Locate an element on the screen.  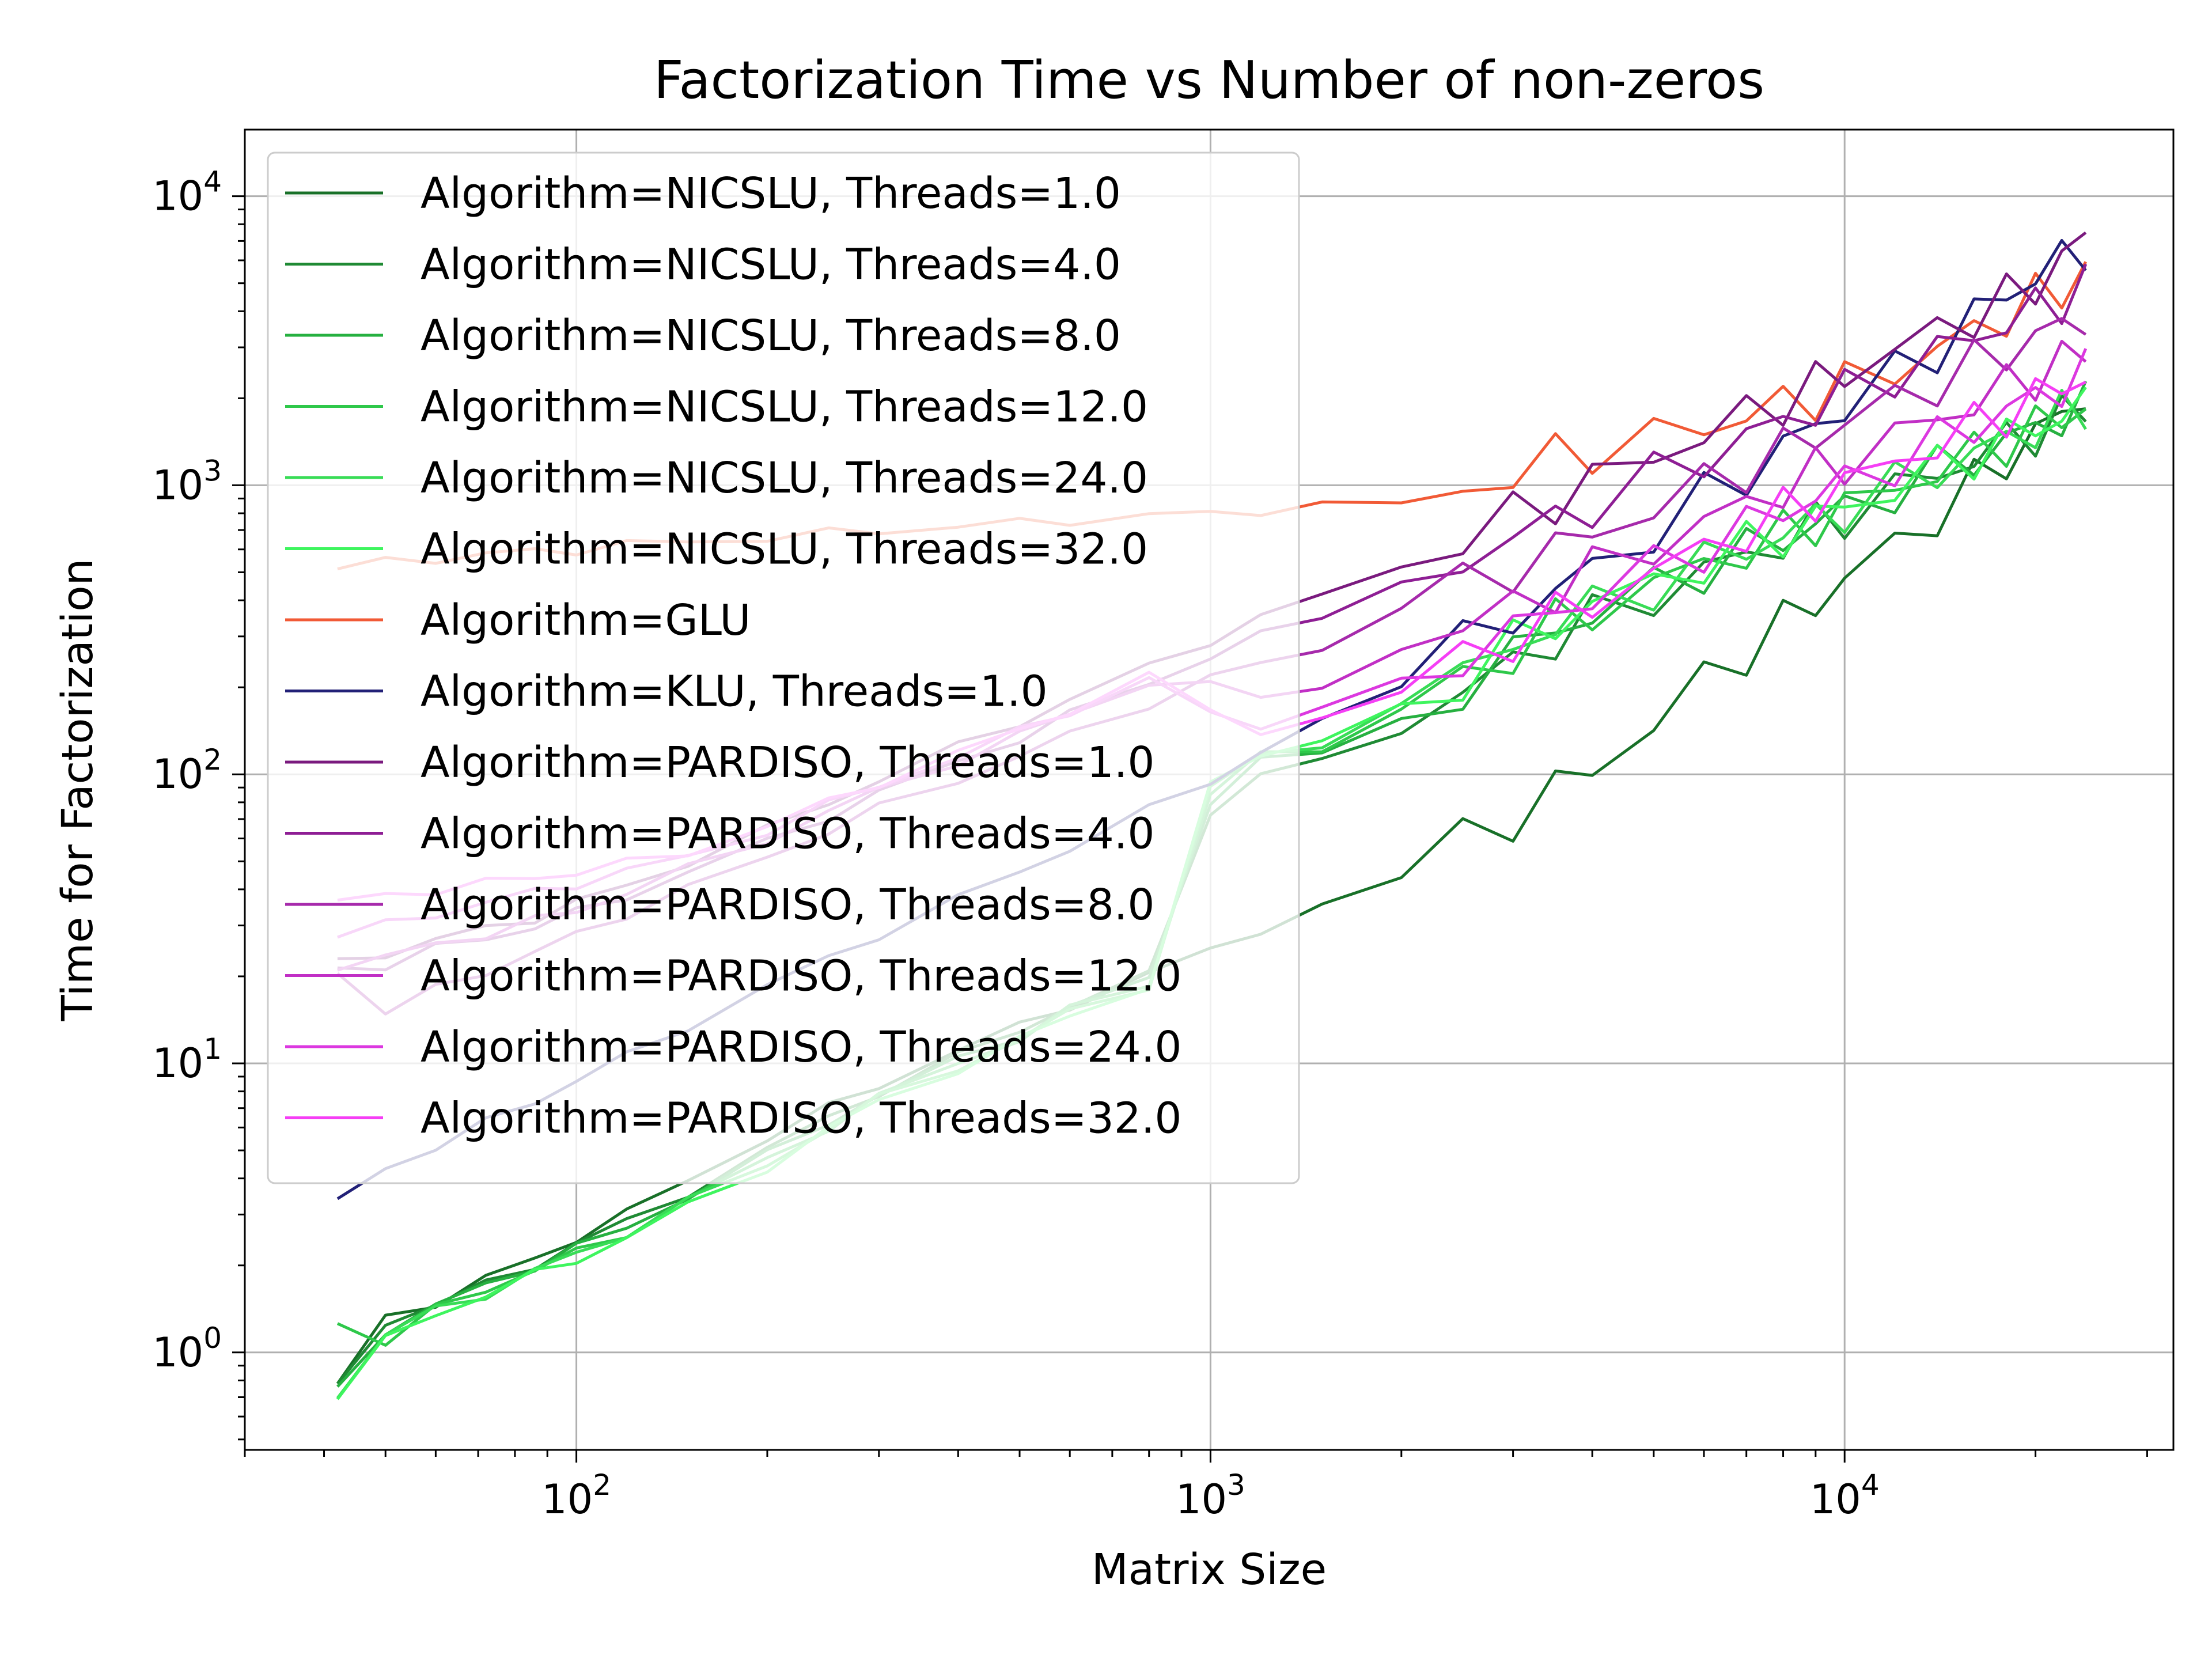
legend-label: Algorithm=PARDISO, Threads=32.0 is located at coordinates (801, 1118).